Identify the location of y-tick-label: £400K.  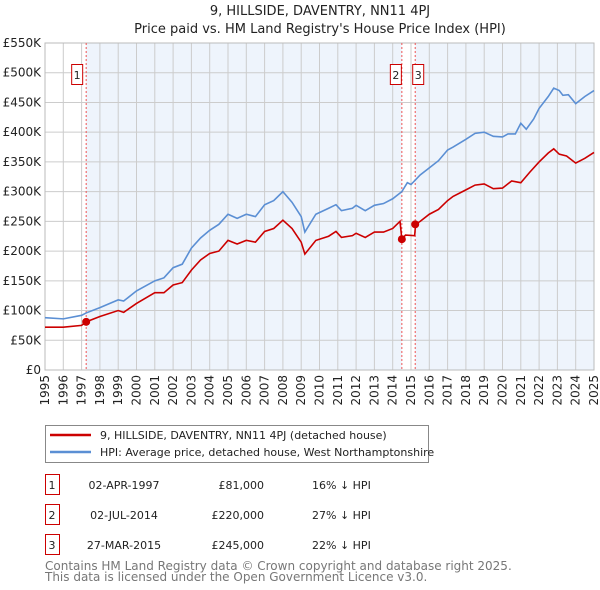
(23, 132).